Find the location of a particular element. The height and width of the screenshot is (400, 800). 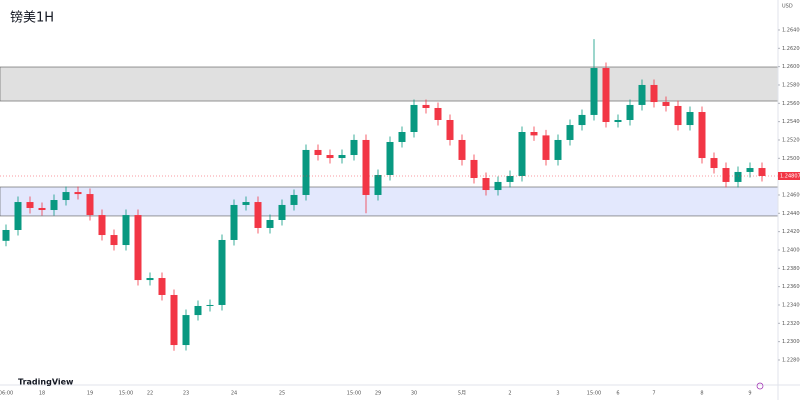

x-tick-label: 18 is located at coordinates (42, 394).